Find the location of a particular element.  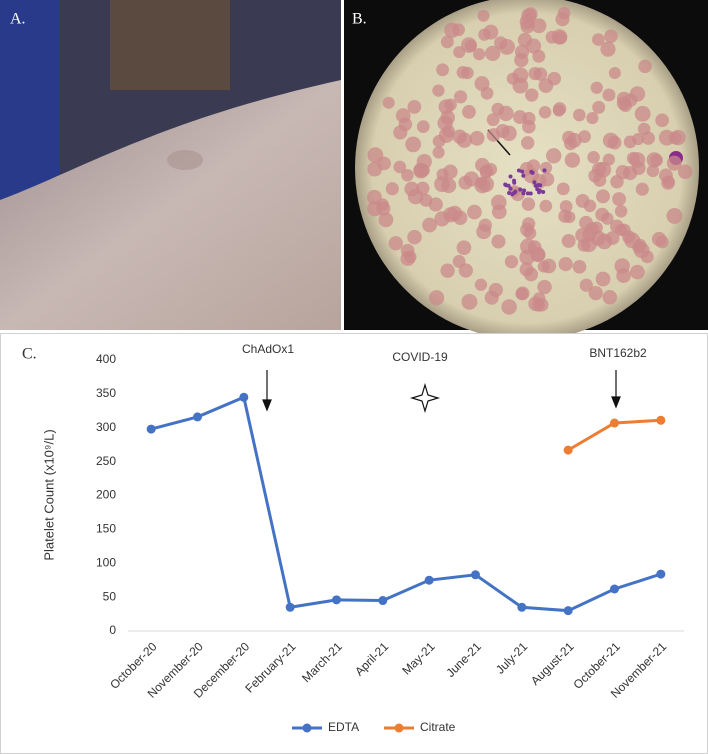

y-tick-label: 300 is located at coordinates (106, 427).